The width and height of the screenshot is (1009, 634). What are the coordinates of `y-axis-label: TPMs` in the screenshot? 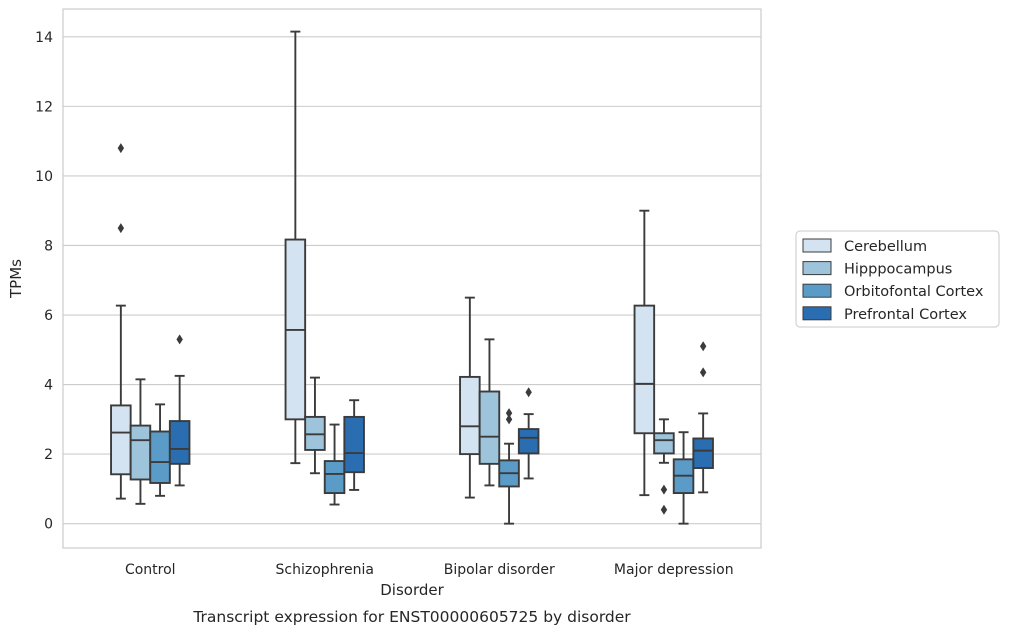 It's located at (16, 279).